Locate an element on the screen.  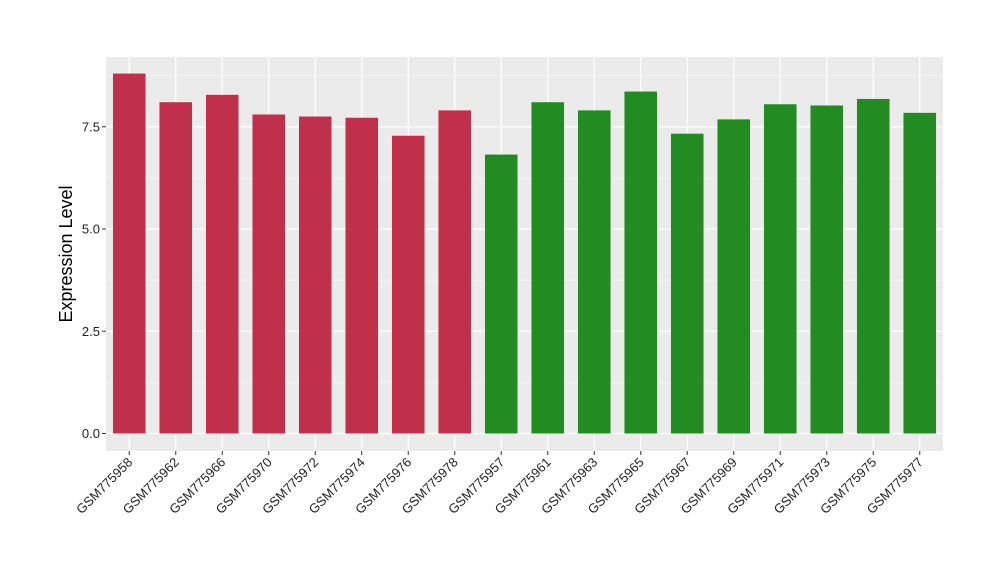
bar-GSM775962 is located at coordinates (176, 268).